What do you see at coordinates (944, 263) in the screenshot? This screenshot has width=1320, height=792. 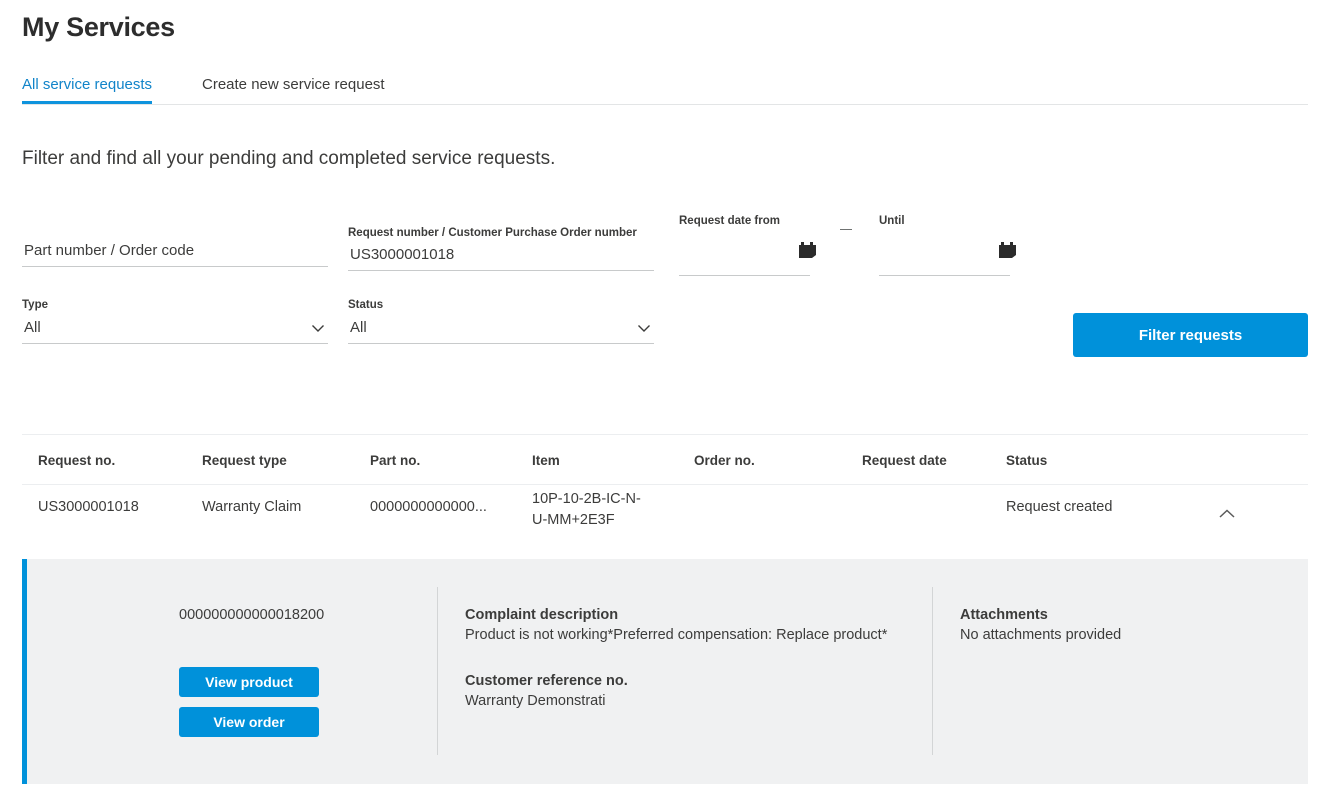 I see `request-date-until-input` at bounding box center [944, 263].